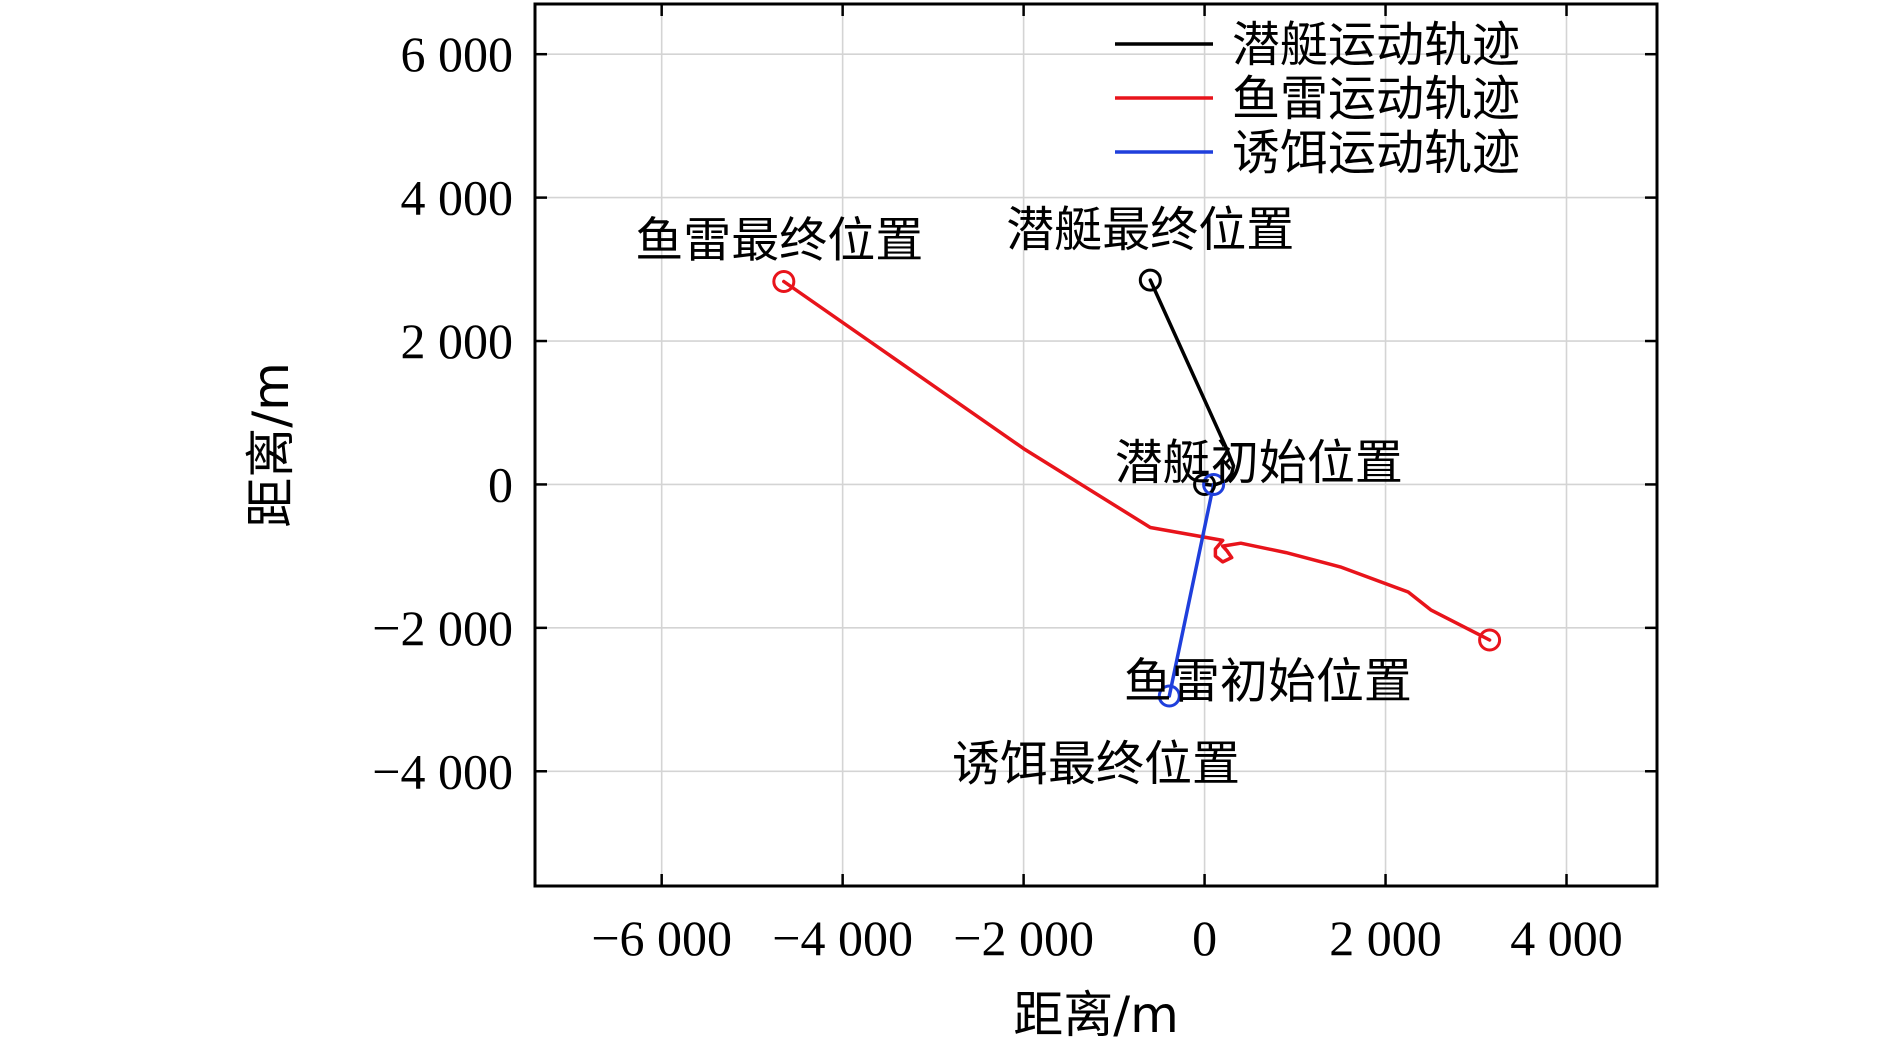 This screenshot has height=1050, width=1890. I want to click on y-tick-label: 6 000, so click(457, 54).